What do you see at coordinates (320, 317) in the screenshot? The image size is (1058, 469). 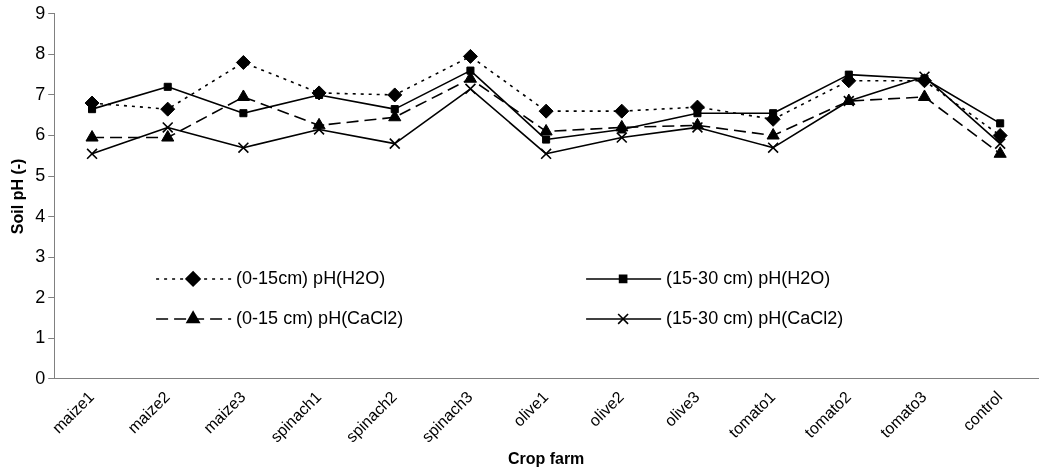 I see `legend-label: (0-15 cm) pH(CaCl2)` at bounding box center [320, 317].